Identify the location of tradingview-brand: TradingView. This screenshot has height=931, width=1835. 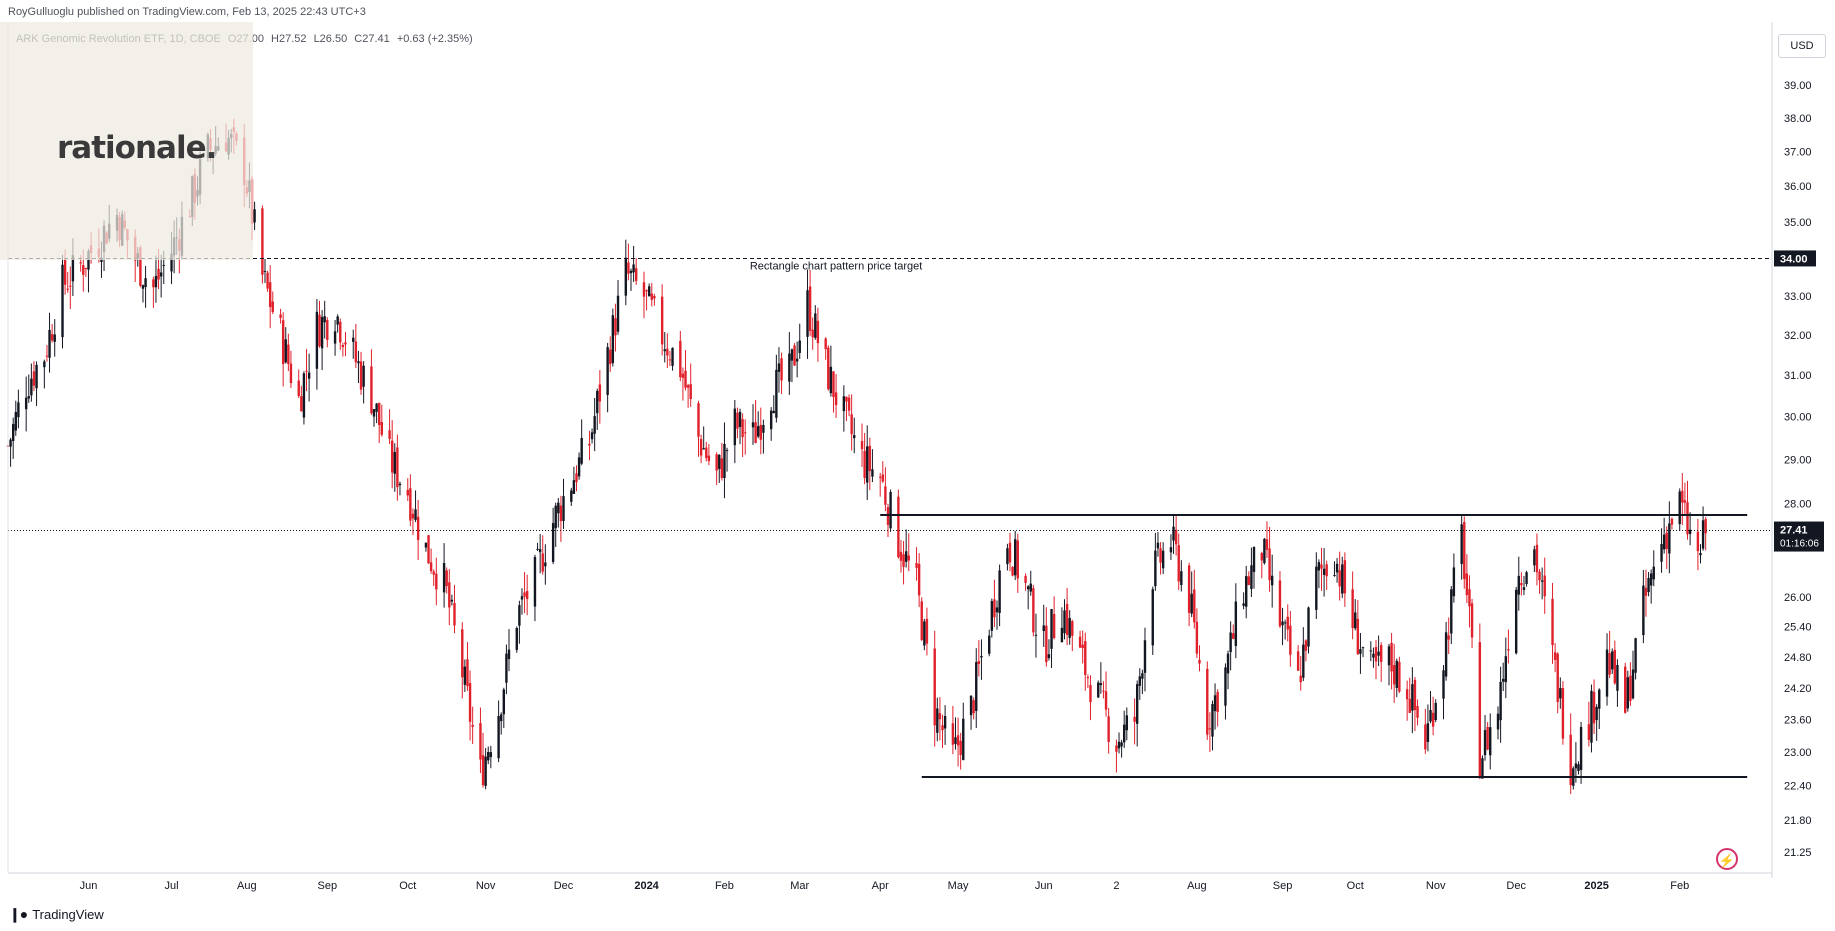
(68, 914).